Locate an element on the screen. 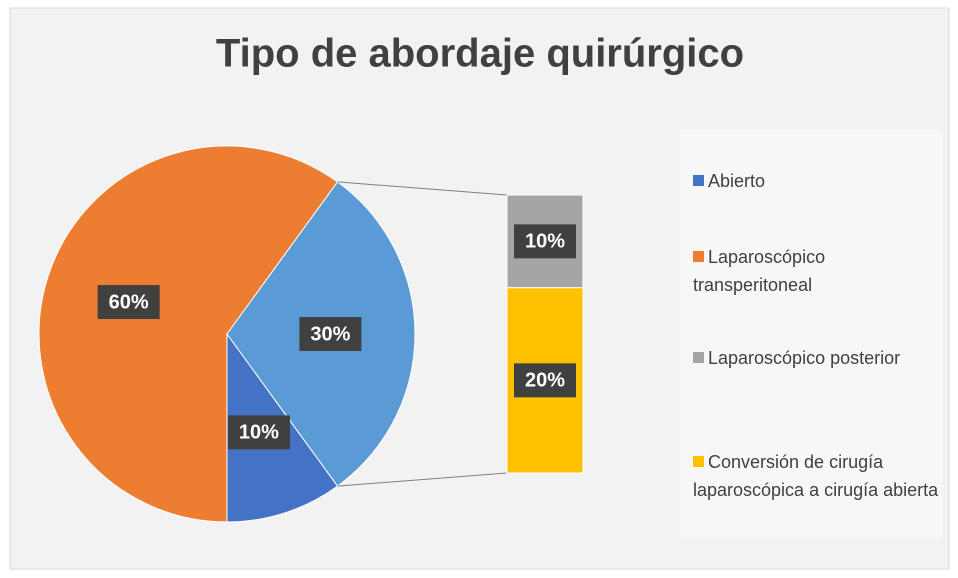 Image resolution: width=958 pixels, height=578 pixels. data-label-text: 20% is located at coordinates (545, 381).